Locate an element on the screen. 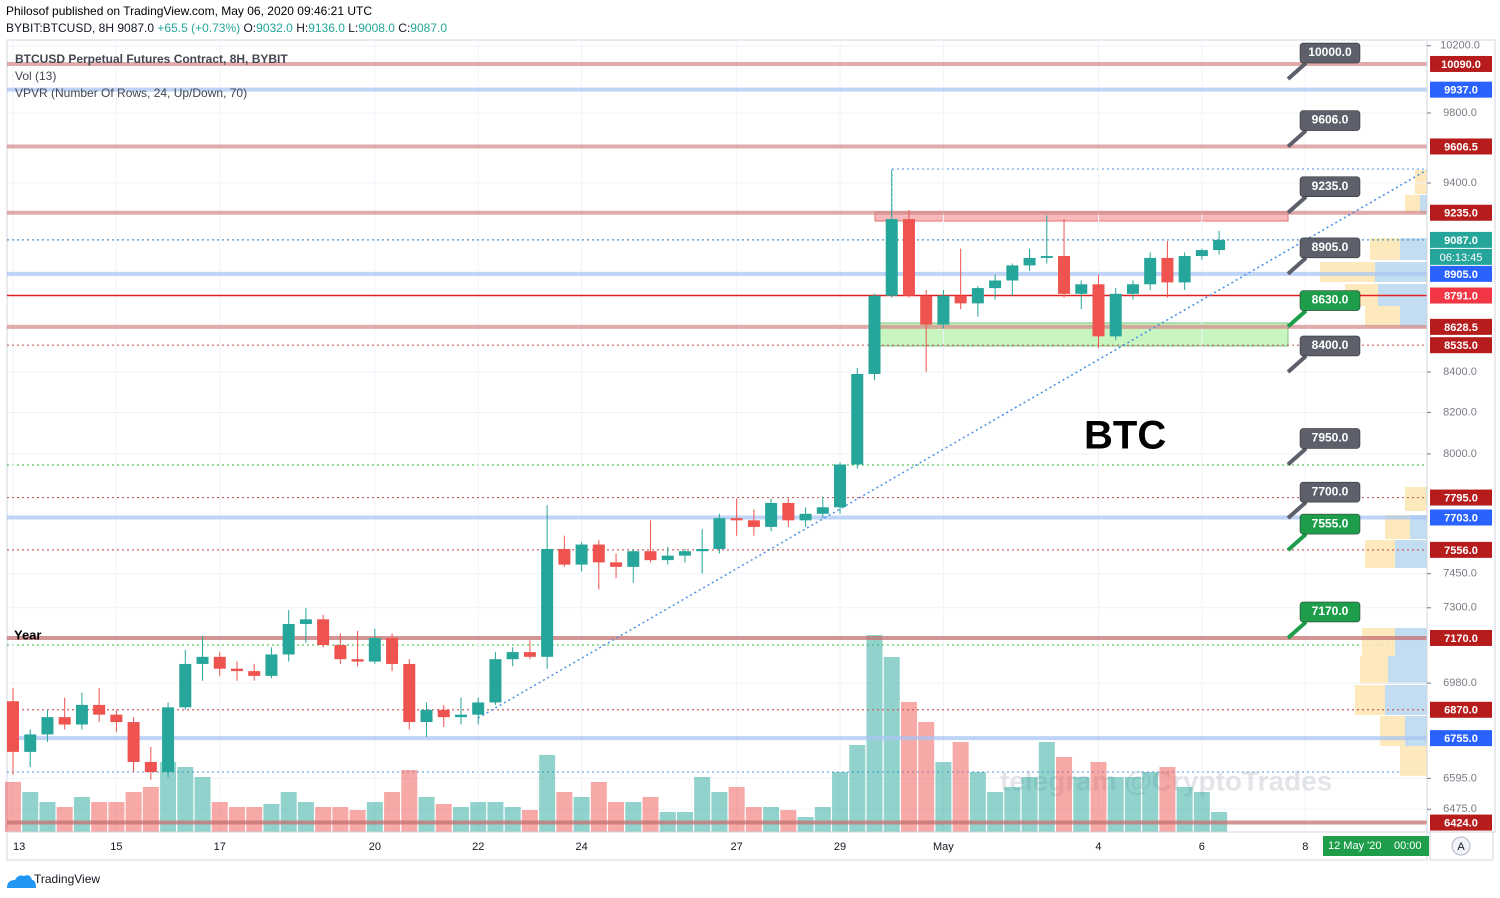  countdown-tag is located at coordinates (1461, 256).